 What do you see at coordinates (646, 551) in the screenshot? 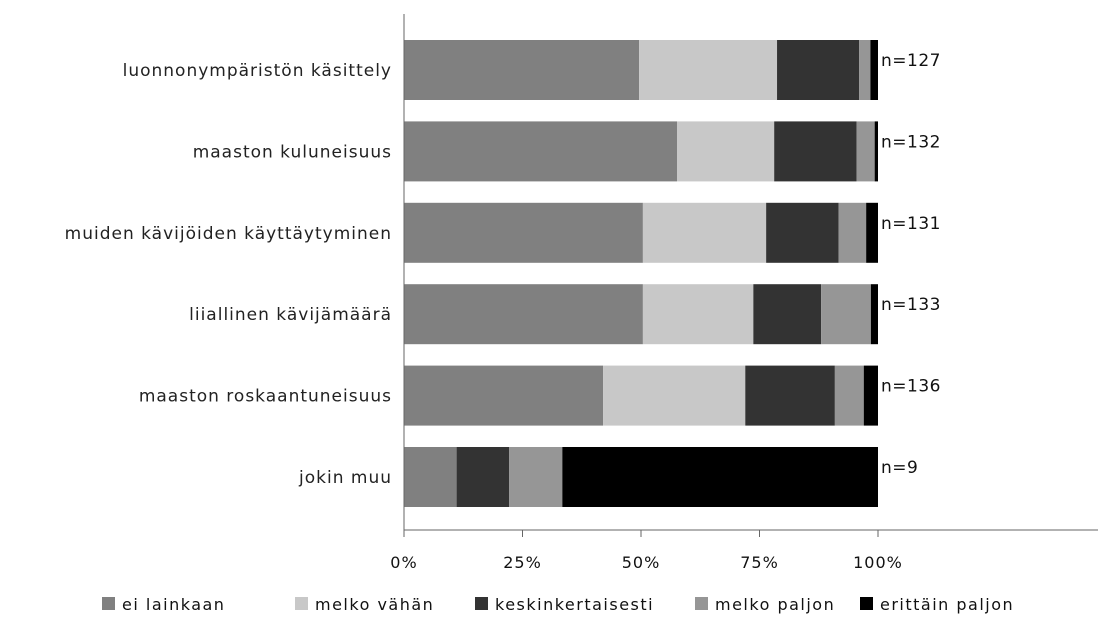
I see `x-ticks: 0% 25% 50% 75% 100%` at bounding box center [646, 551].